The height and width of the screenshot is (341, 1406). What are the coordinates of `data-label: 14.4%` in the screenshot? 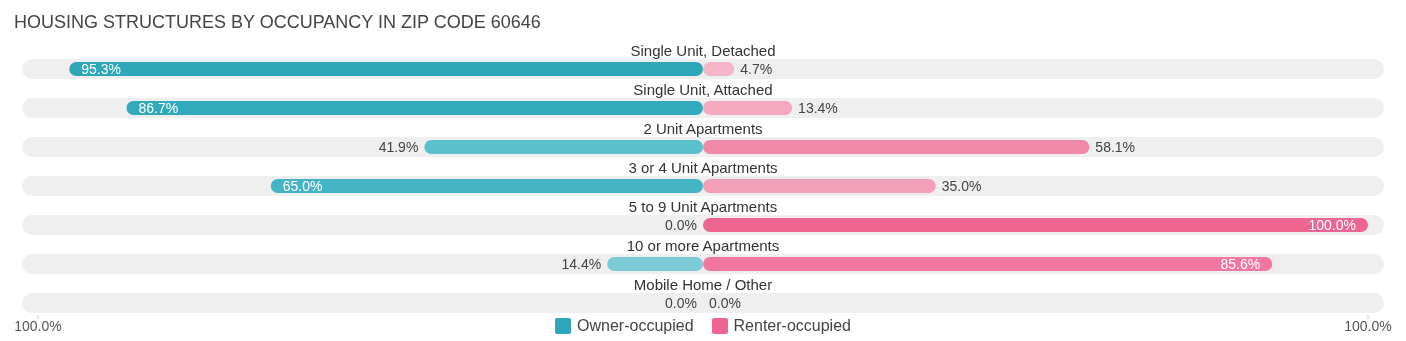 It's located at (581, 264).